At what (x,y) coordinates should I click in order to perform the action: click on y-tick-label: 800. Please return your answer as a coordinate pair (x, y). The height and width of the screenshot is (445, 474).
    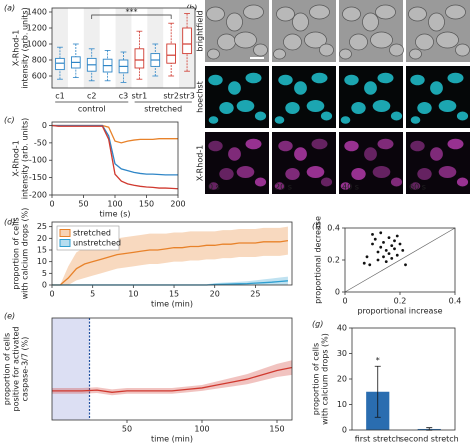
    Looking at the image, I should click on (39, 60).